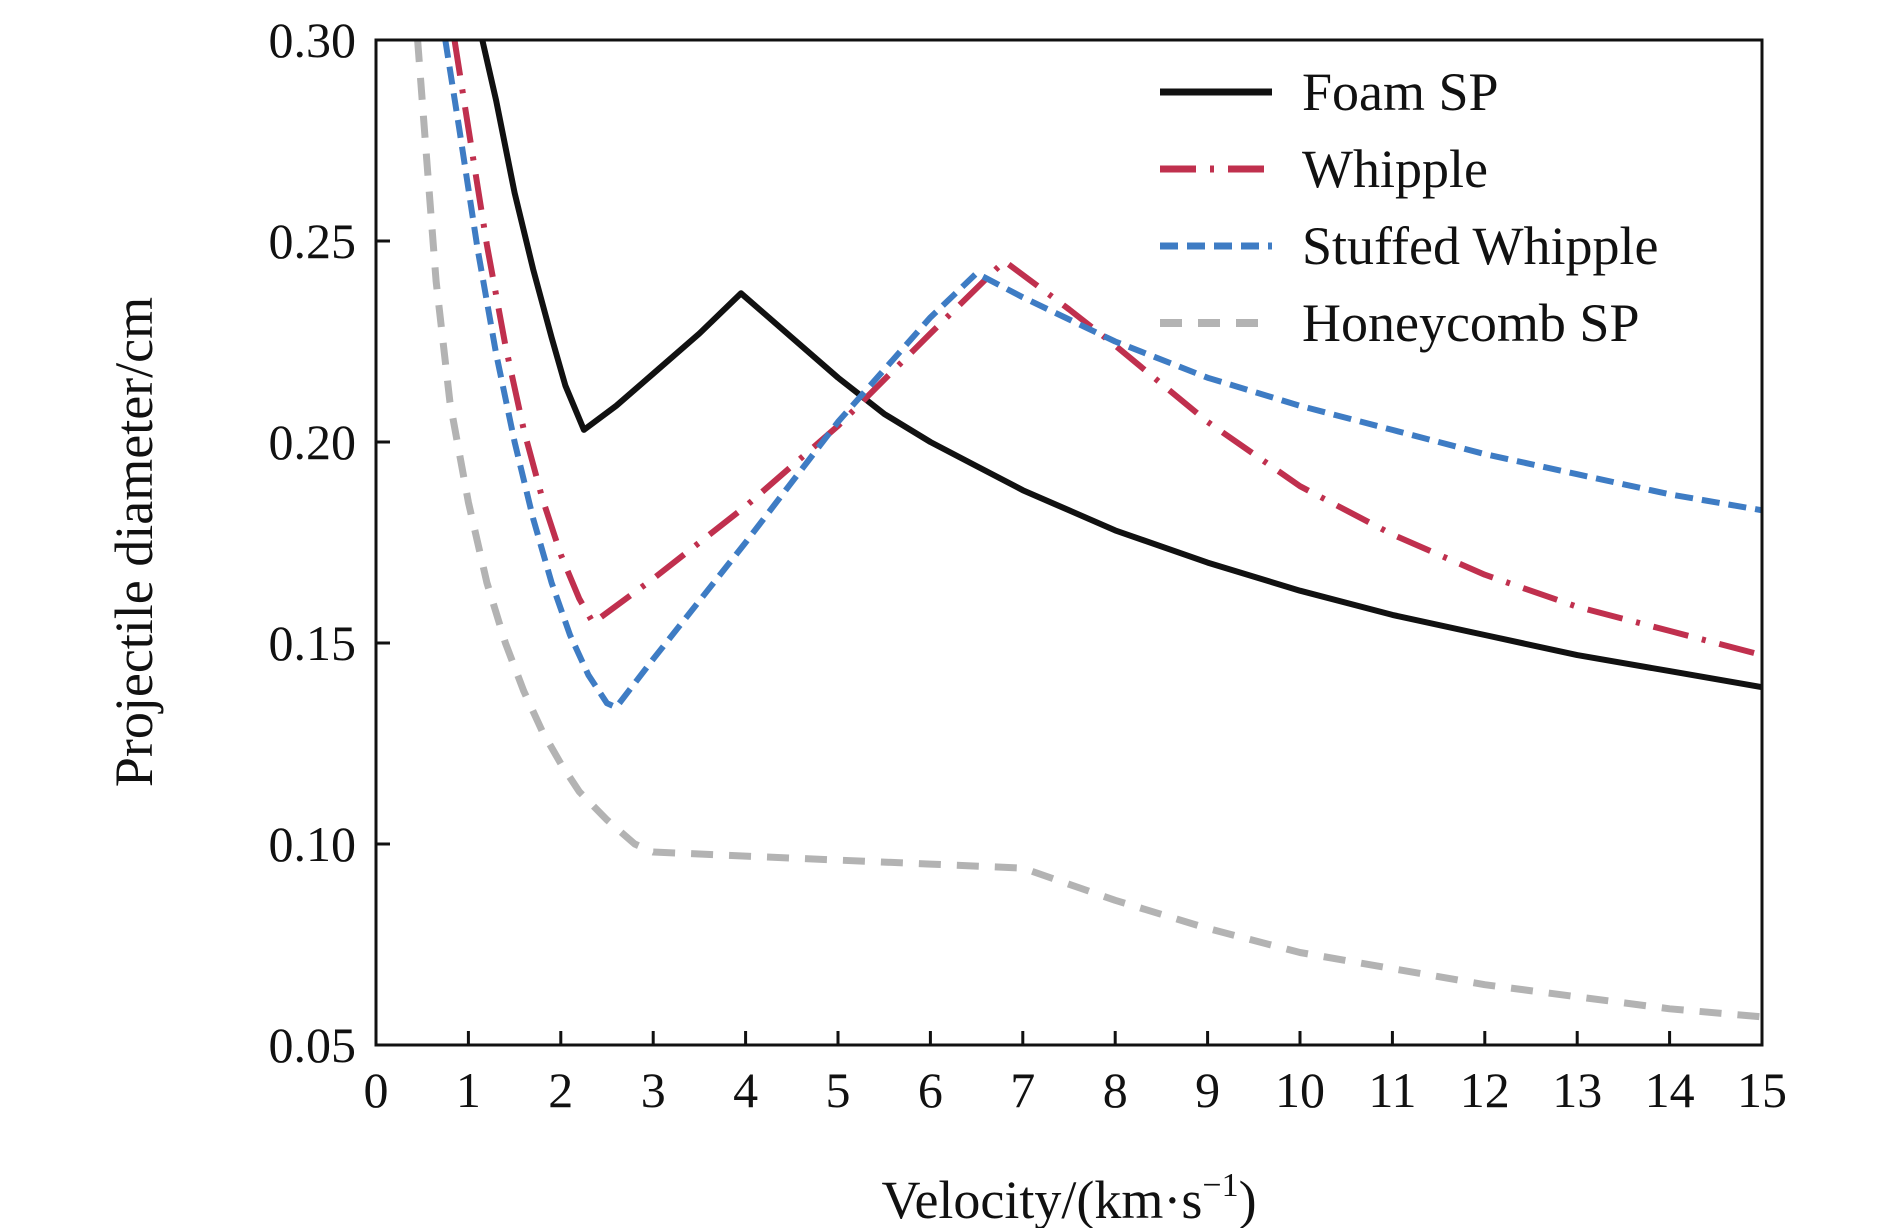  Describe the element at coordinates (1248, 1199) in the screenshot. I see `x-axis-title-close: )` at that location.